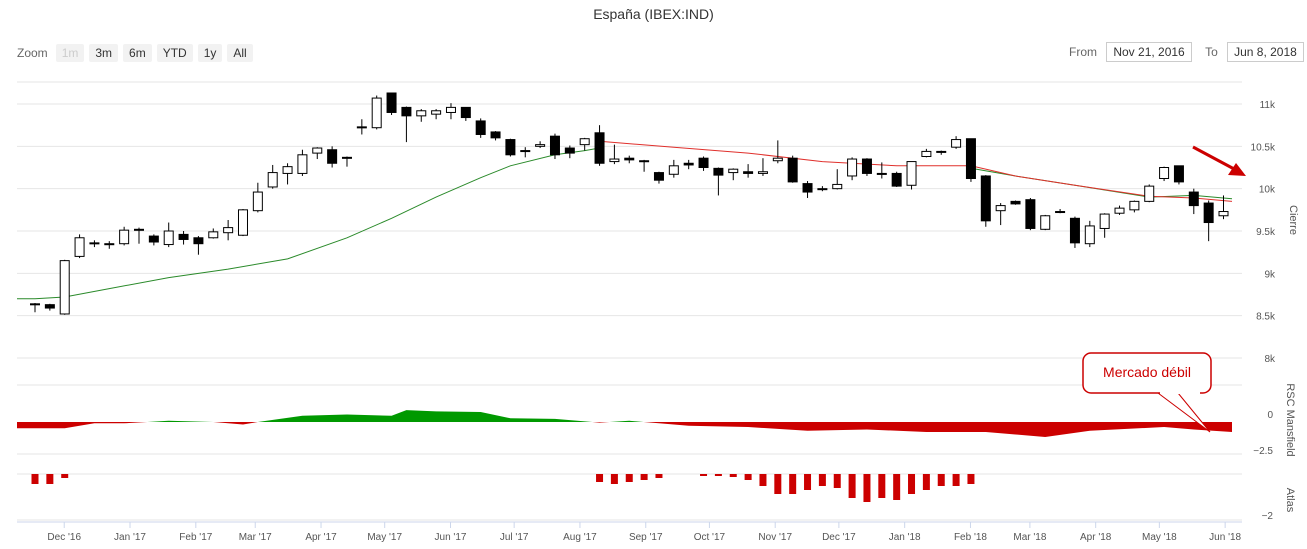 This screenshot has height=549, width=1307. I want to click on chart-title: España (IBEX:IND), so click(653, 14).